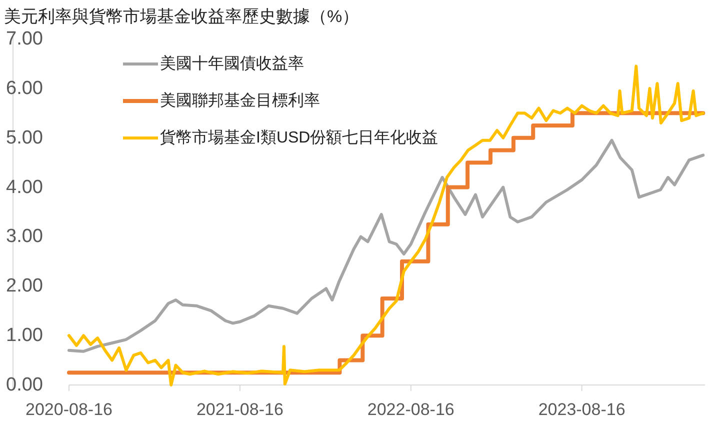  What do you see at coordinates (24, 286) in the screenshot?
I see `y-tick-label: 2.00` at bounding box center [24, 286].